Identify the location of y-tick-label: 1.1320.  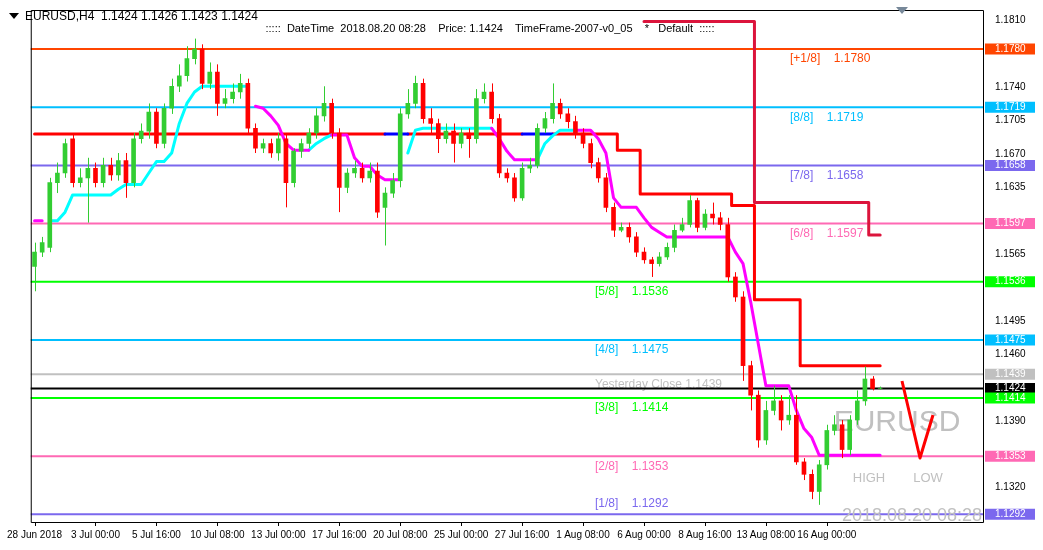
(1011, 487).